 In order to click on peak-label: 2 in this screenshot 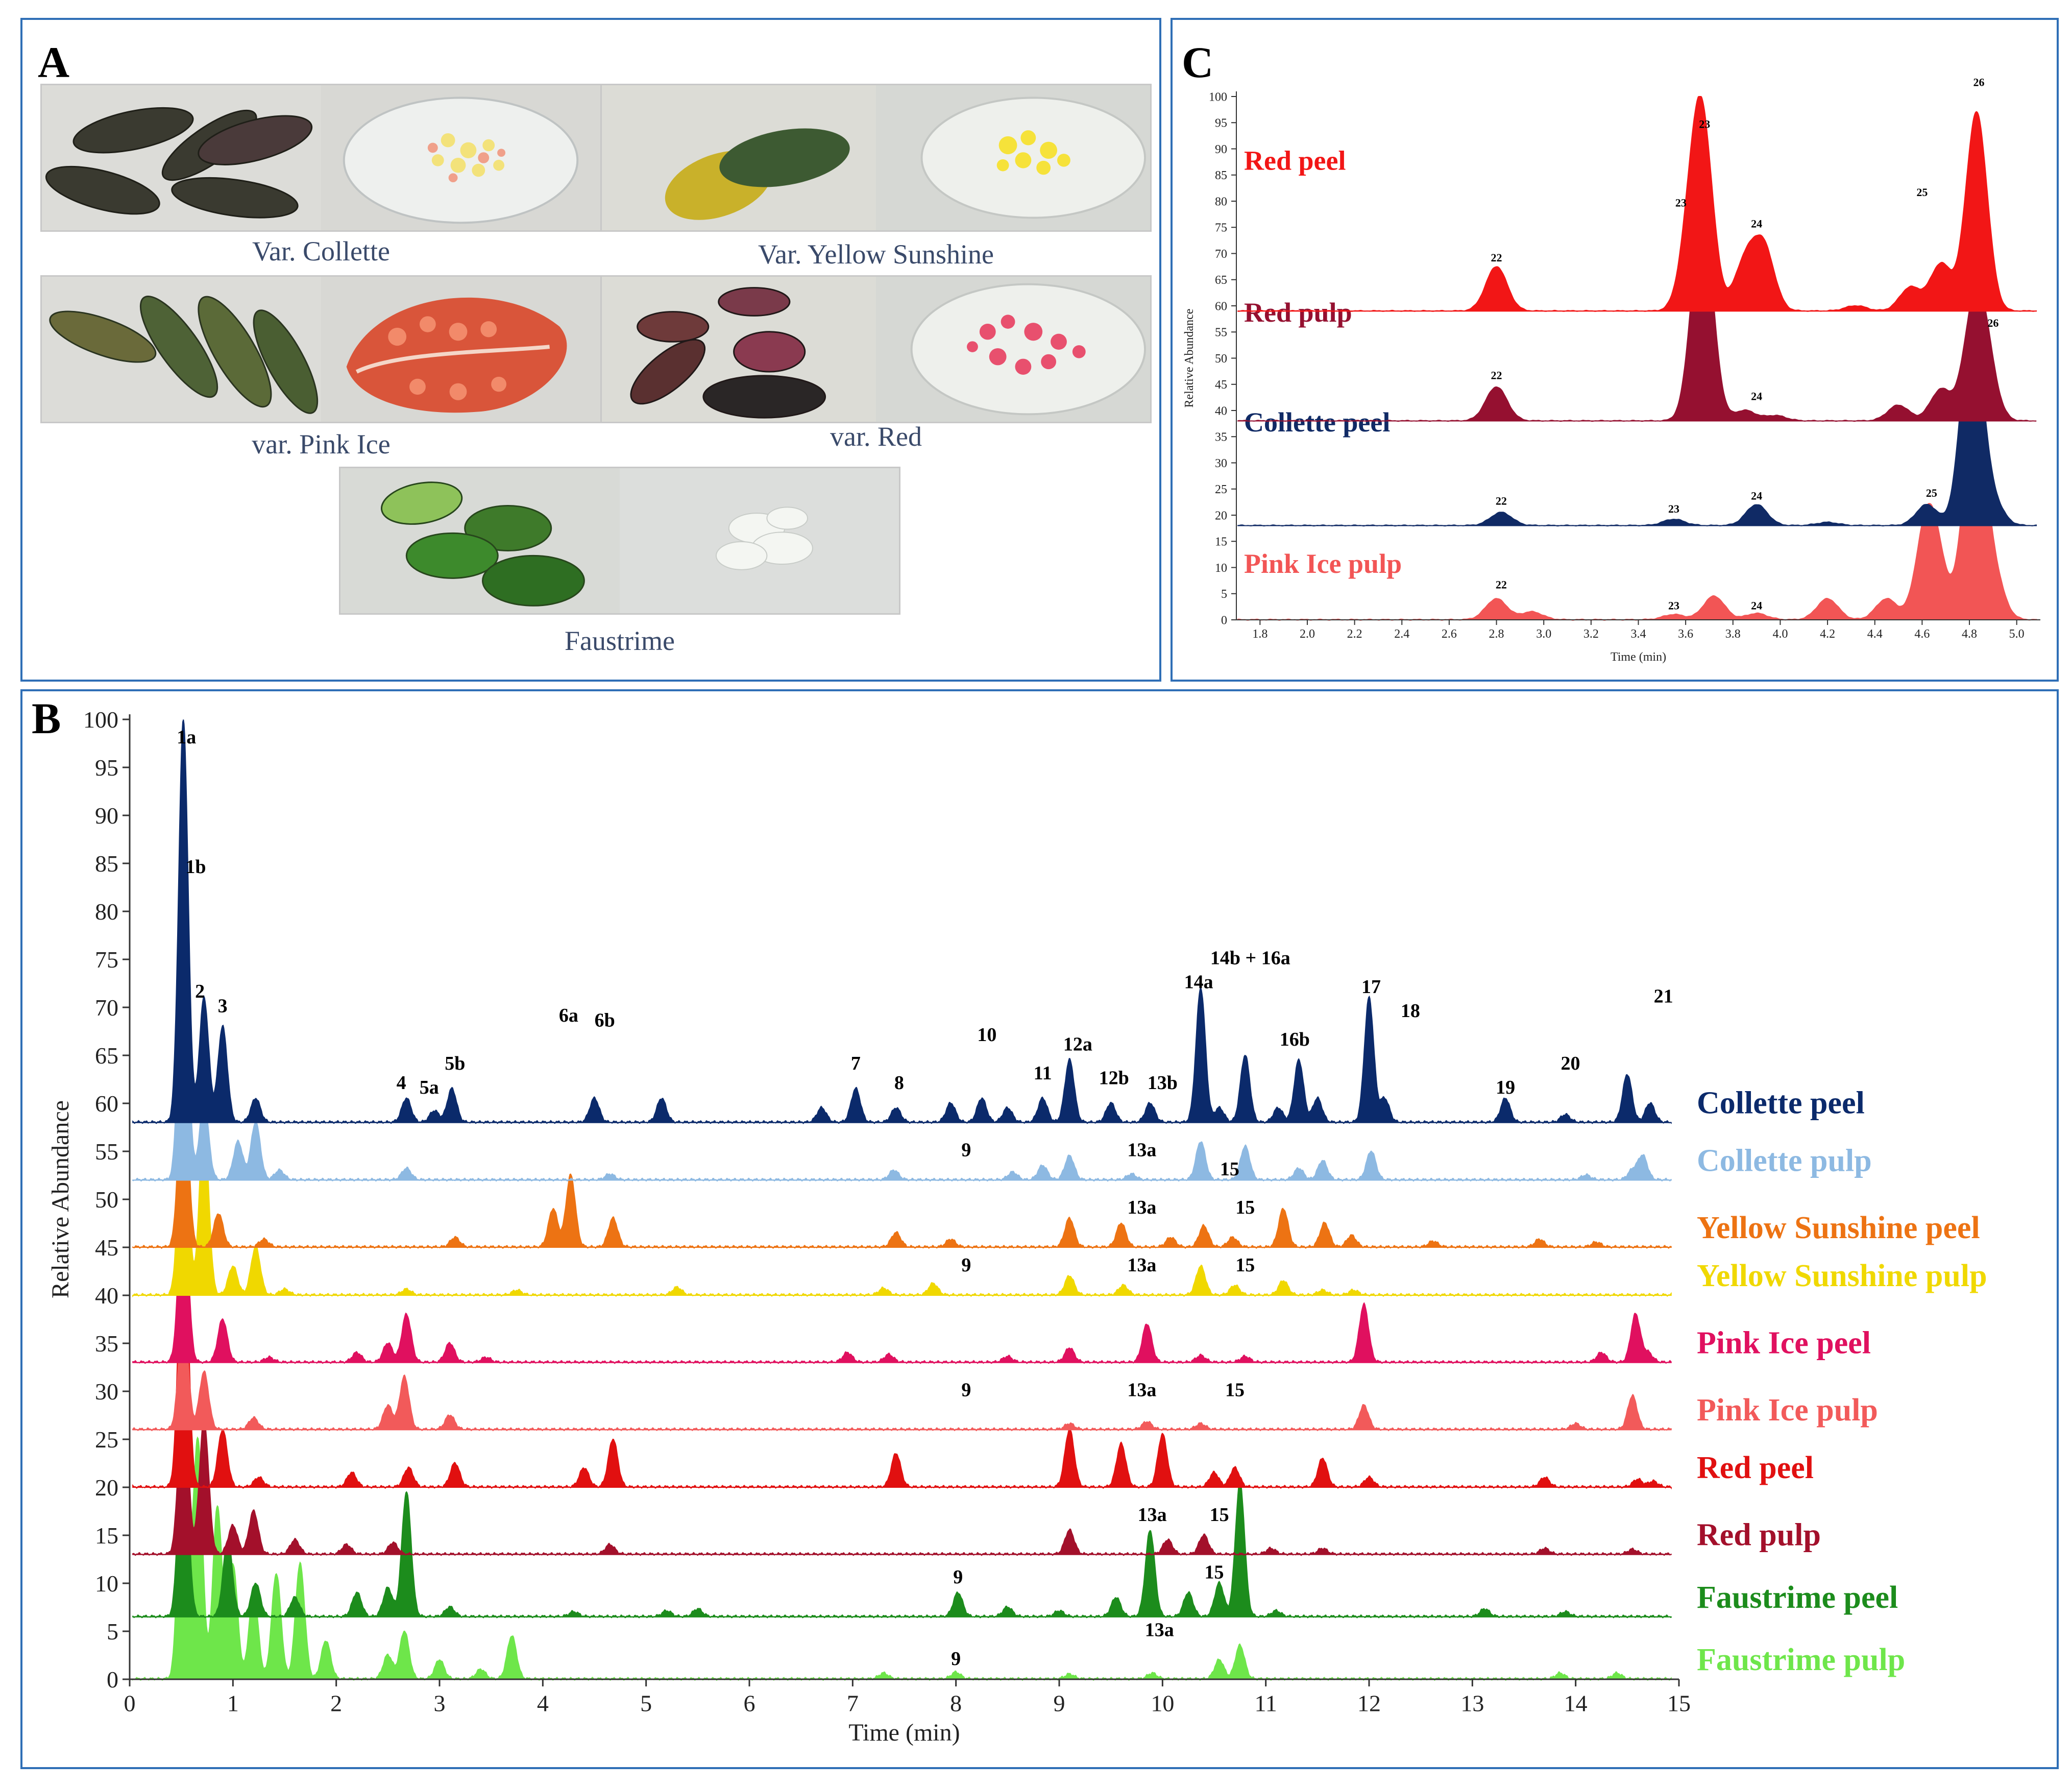, I will do `click(200, 991)`.